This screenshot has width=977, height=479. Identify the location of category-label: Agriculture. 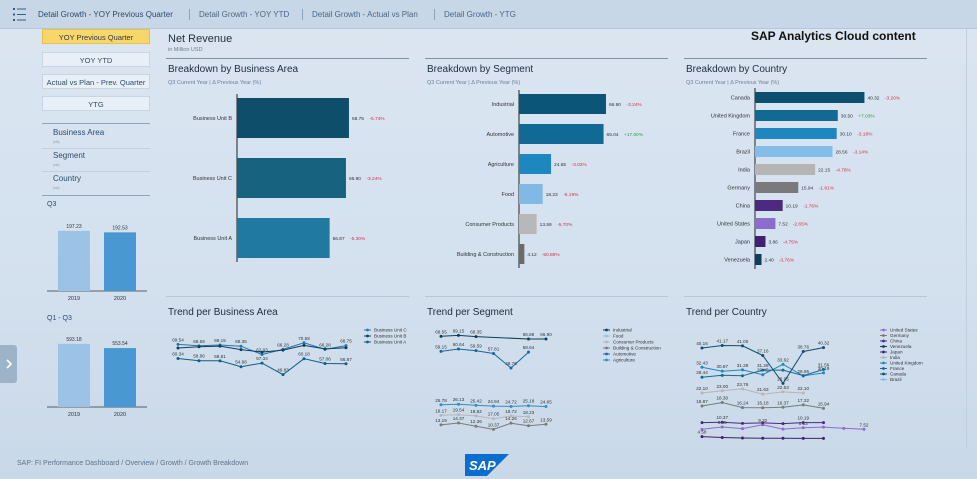
(501, 165).